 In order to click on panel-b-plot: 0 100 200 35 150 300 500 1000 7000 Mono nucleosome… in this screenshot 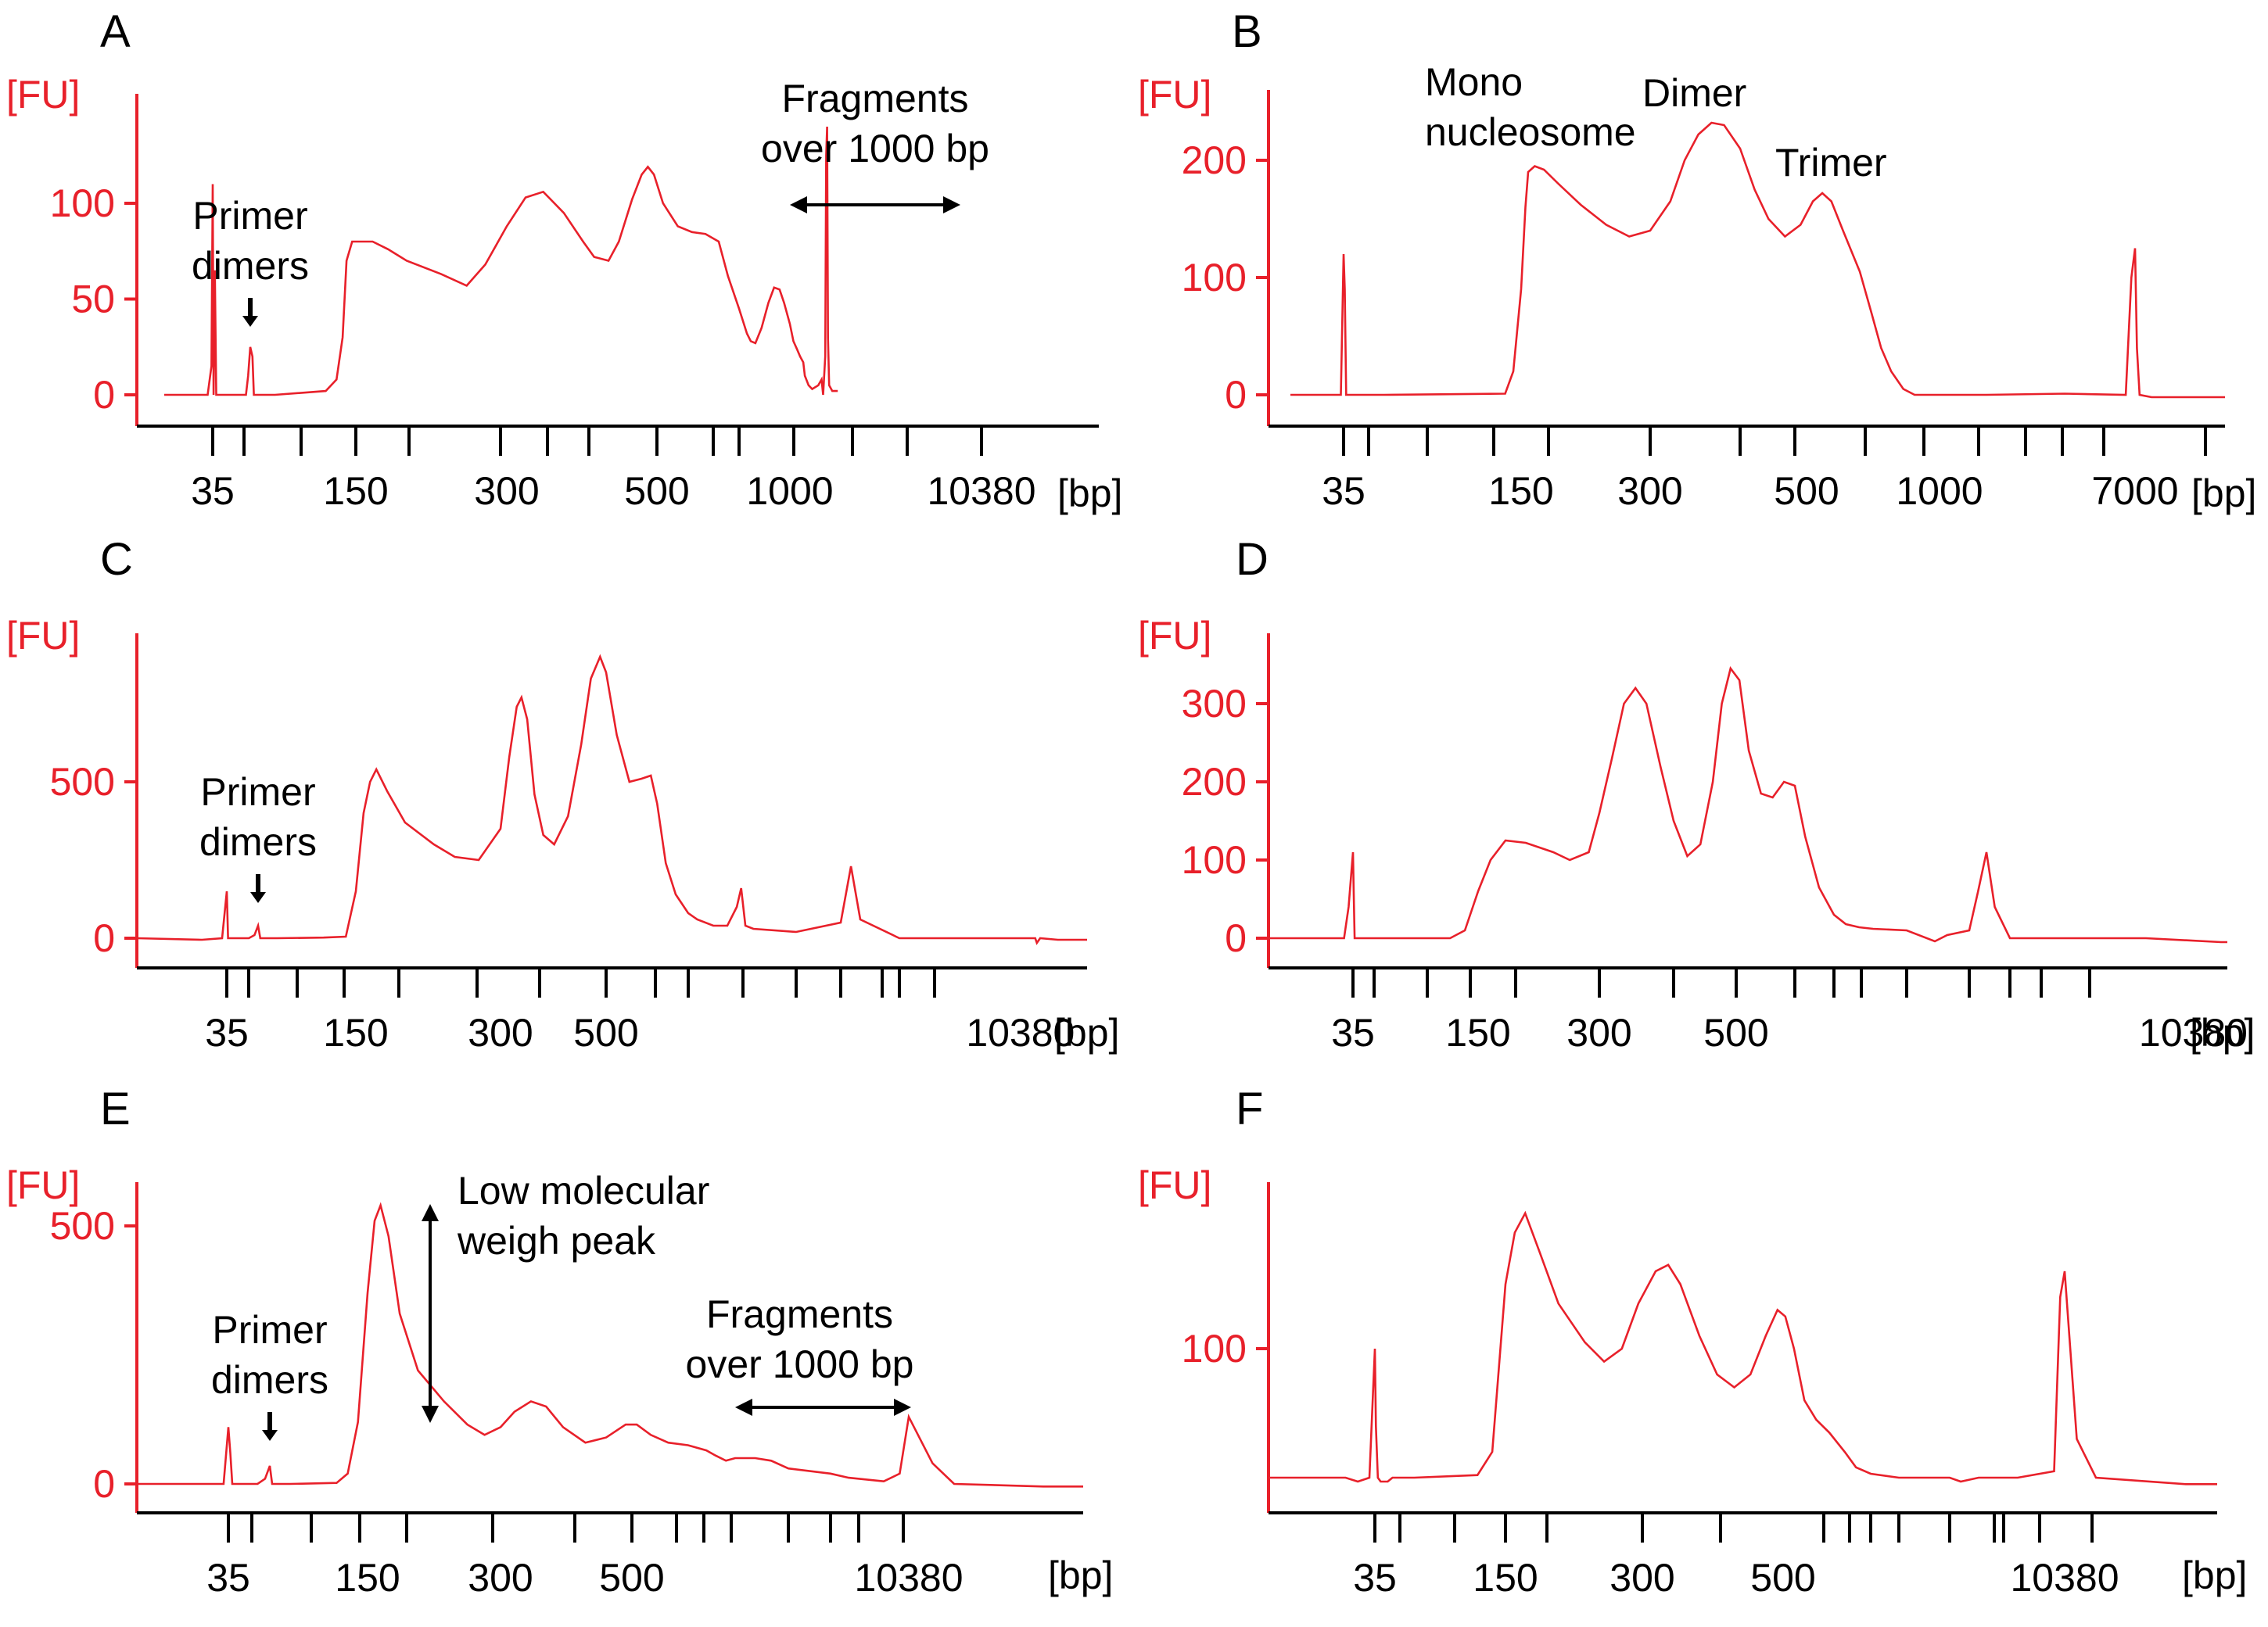, I will do `click(1703, 286)`.